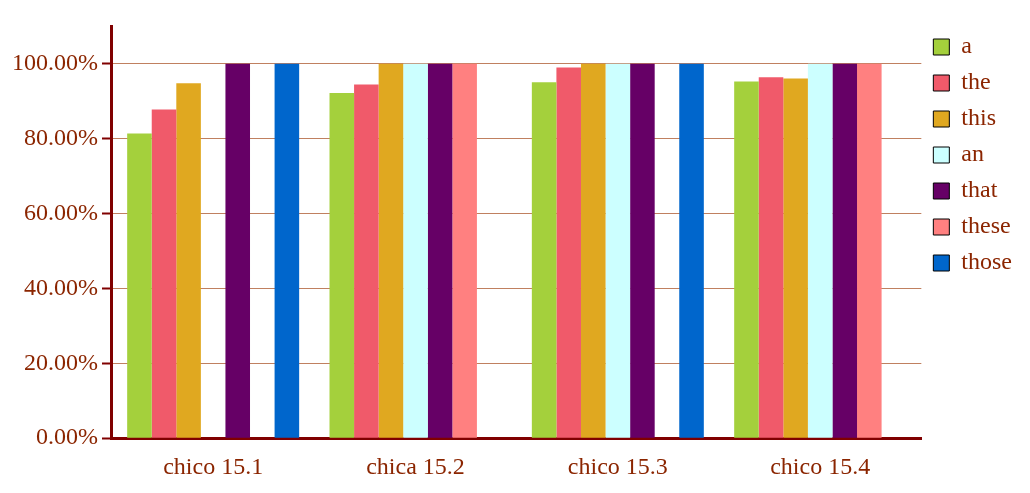  Describe the element at coordinates (617, 465) in the screenshot. I see `x-tick-label: chico 15.3` at that location.